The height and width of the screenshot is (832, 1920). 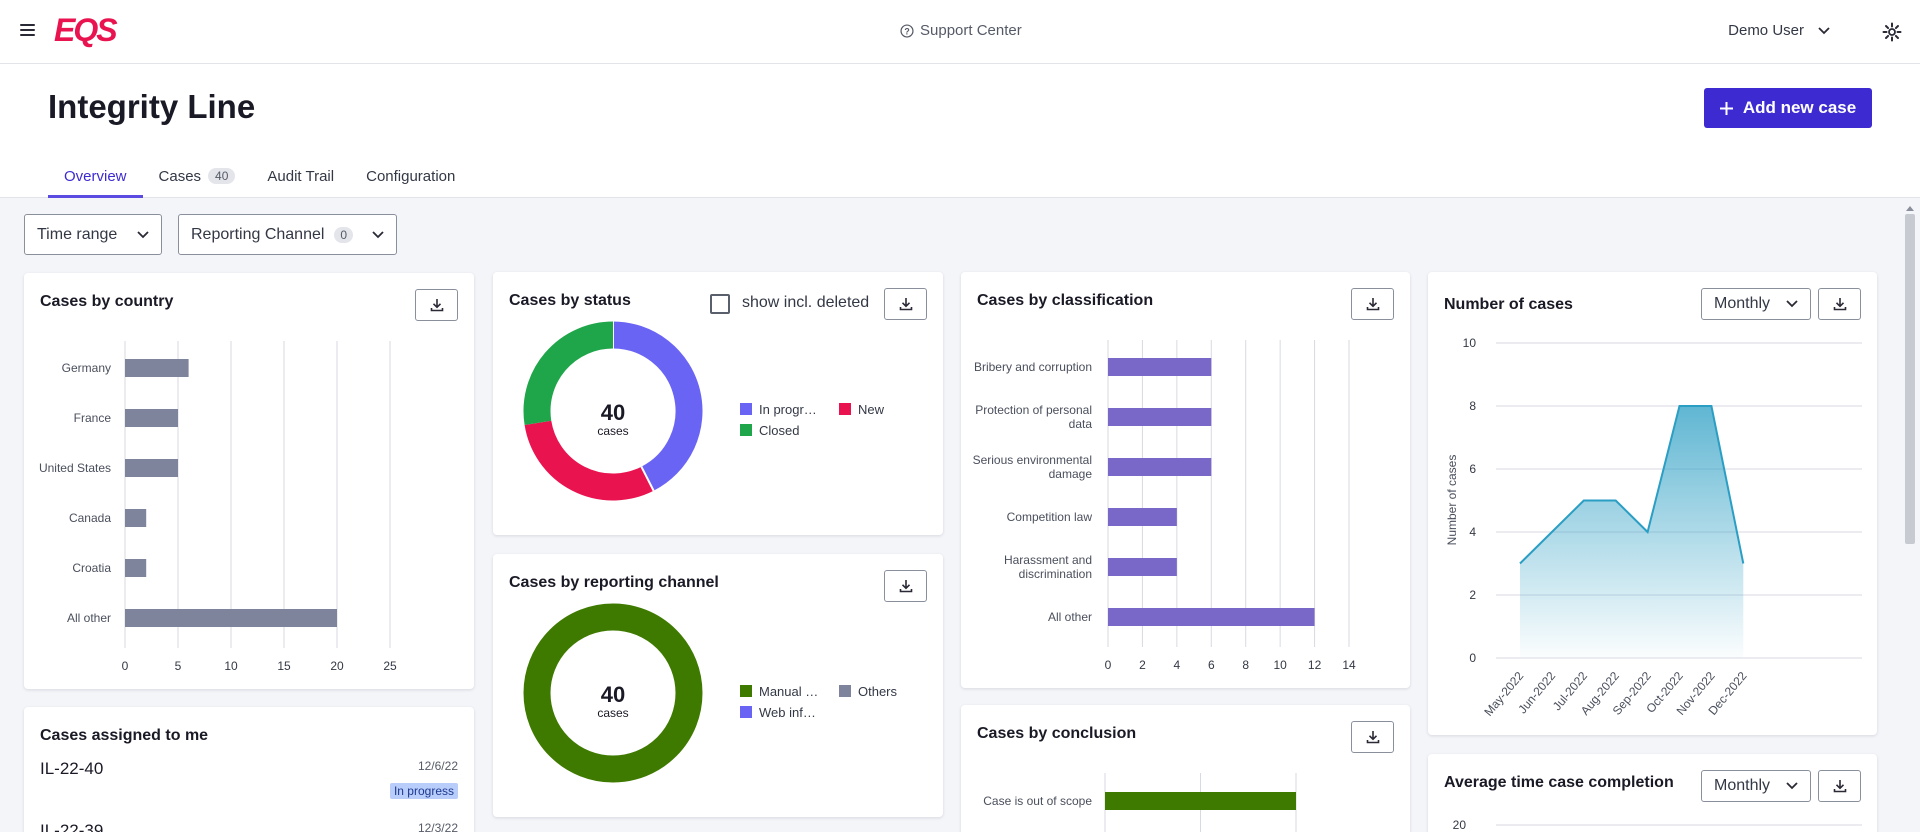 I want to click on gear-icon, so click(x=1892, y=32).